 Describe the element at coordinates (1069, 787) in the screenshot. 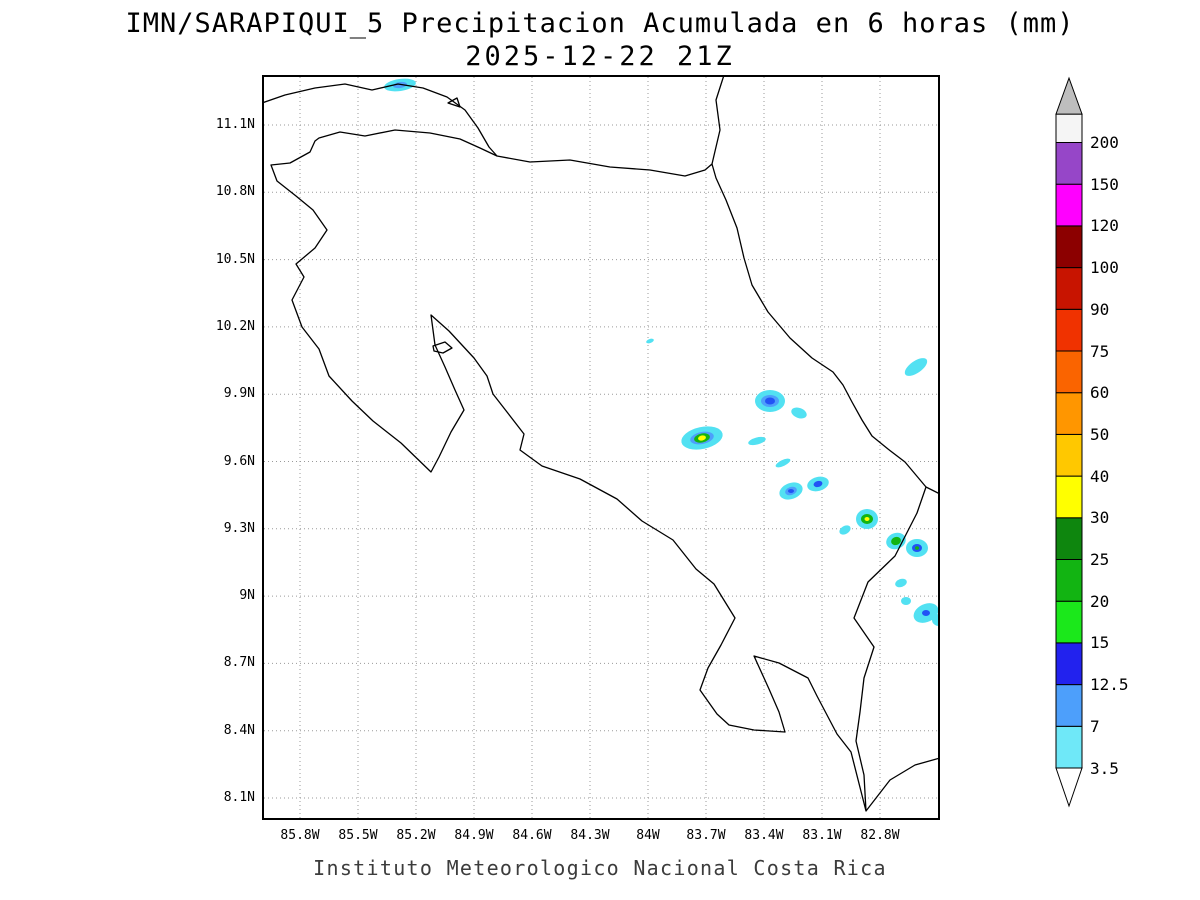

I see `colorbar-under-arrow` at that location.